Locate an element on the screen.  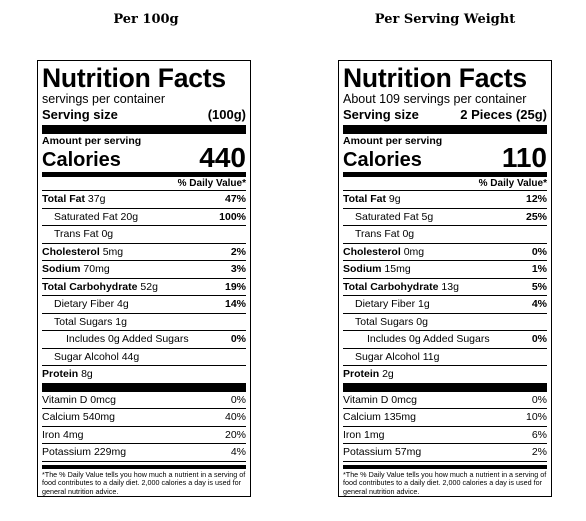
nutrient-daily-value: 2% is located at coordinates (238, 251).